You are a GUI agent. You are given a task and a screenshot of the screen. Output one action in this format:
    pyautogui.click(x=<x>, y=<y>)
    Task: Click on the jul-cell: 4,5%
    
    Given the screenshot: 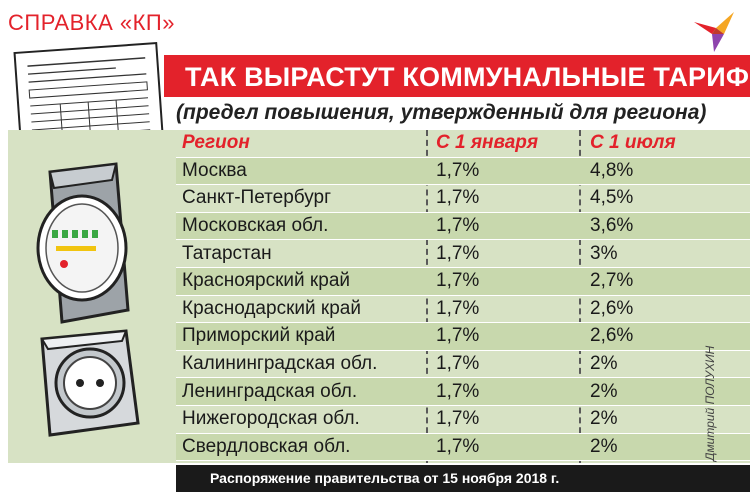 What is the action you would take?
    pyautogui.click(x=612, y=198)
    